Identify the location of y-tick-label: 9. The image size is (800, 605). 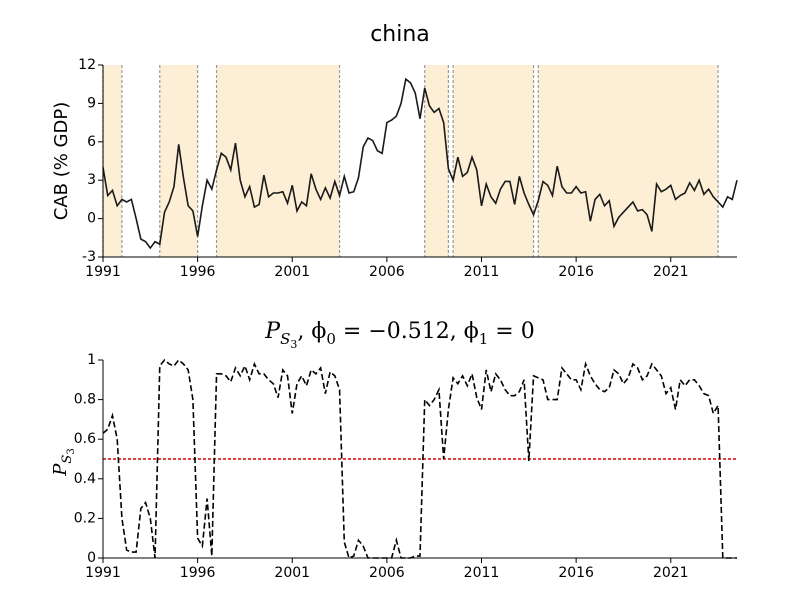
(91, 103).